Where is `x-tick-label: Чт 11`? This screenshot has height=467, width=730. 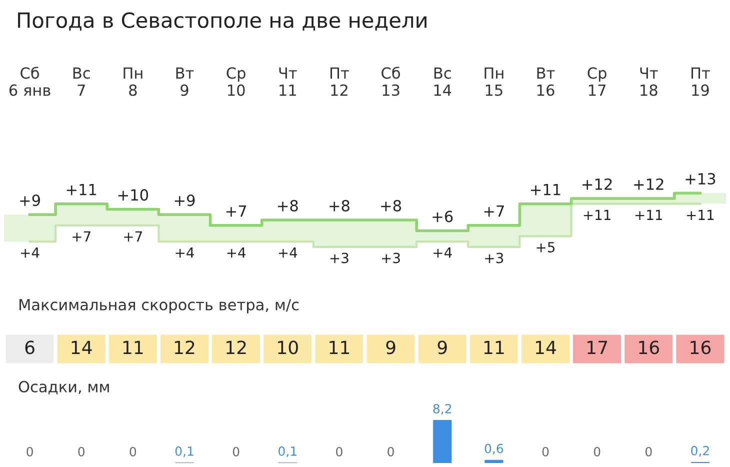 x-tick-label: Чт 11 is located at coordinates (288, 81).